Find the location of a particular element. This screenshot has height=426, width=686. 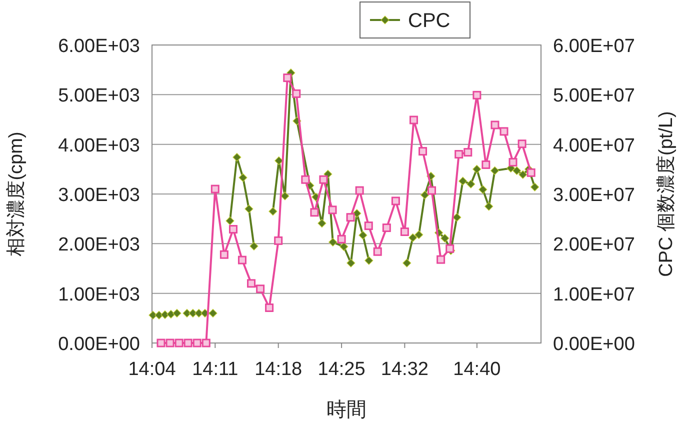

y2-tick-label: 2.00E+07 is located at coordinates (594, 245).